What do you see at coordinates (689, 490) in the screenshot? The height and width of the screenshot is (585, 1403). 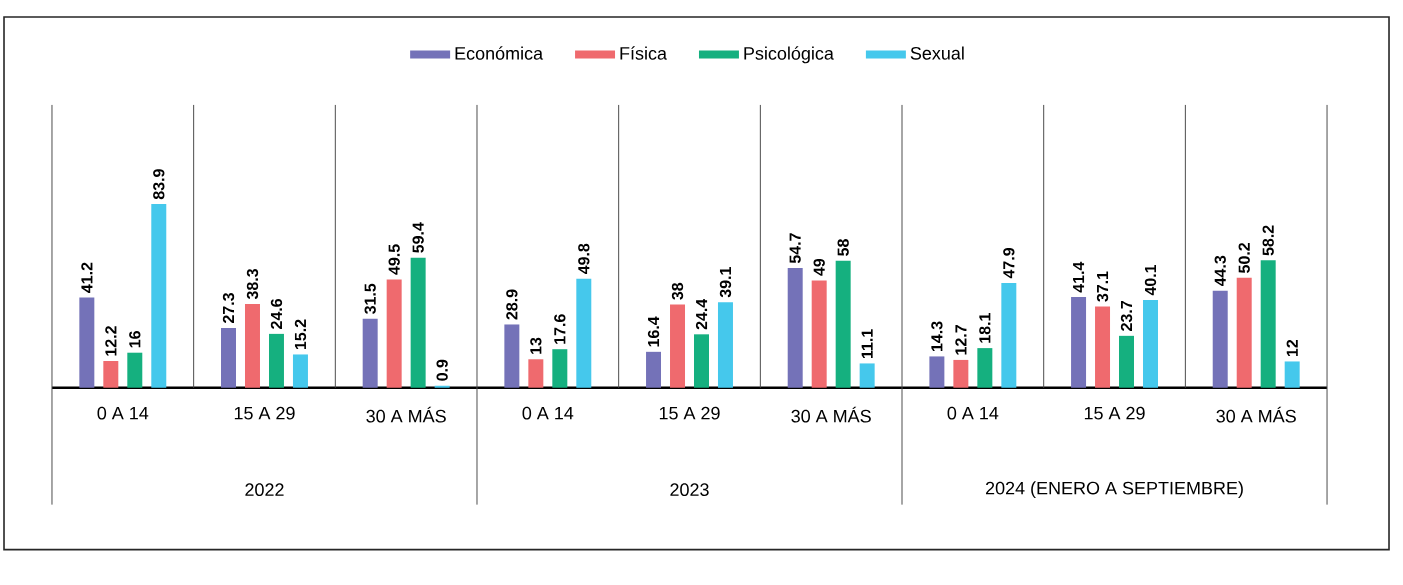 I see `text: 2023` at bounding box center [689, 490].